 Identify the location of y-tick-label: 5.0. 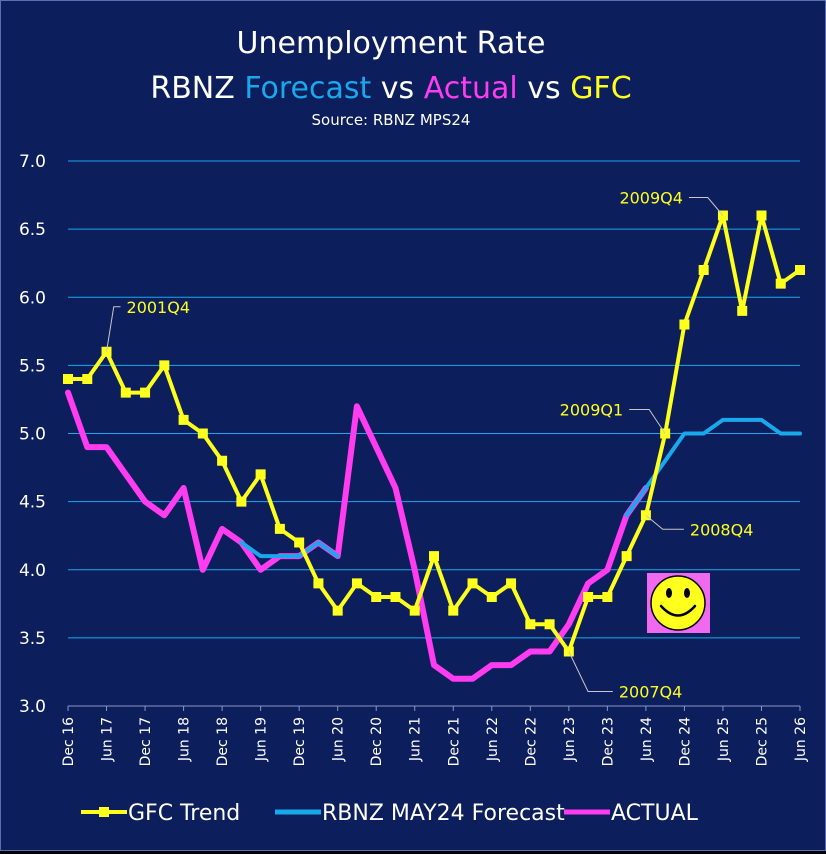
(32, 435).